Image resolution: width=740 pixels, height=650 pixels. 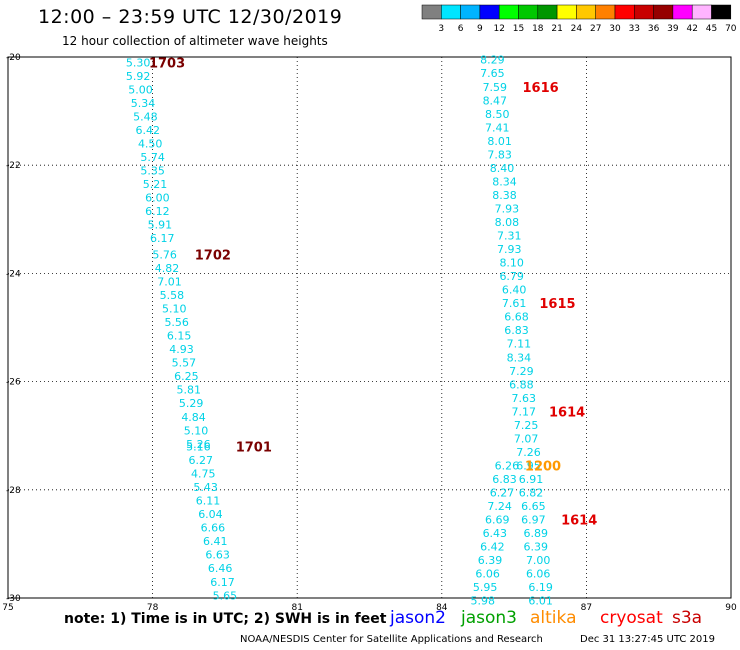 What do you see at coordinates (461, 29) in the screenshot?
I see `scale-label: 6` at bounding box center [461, 29].